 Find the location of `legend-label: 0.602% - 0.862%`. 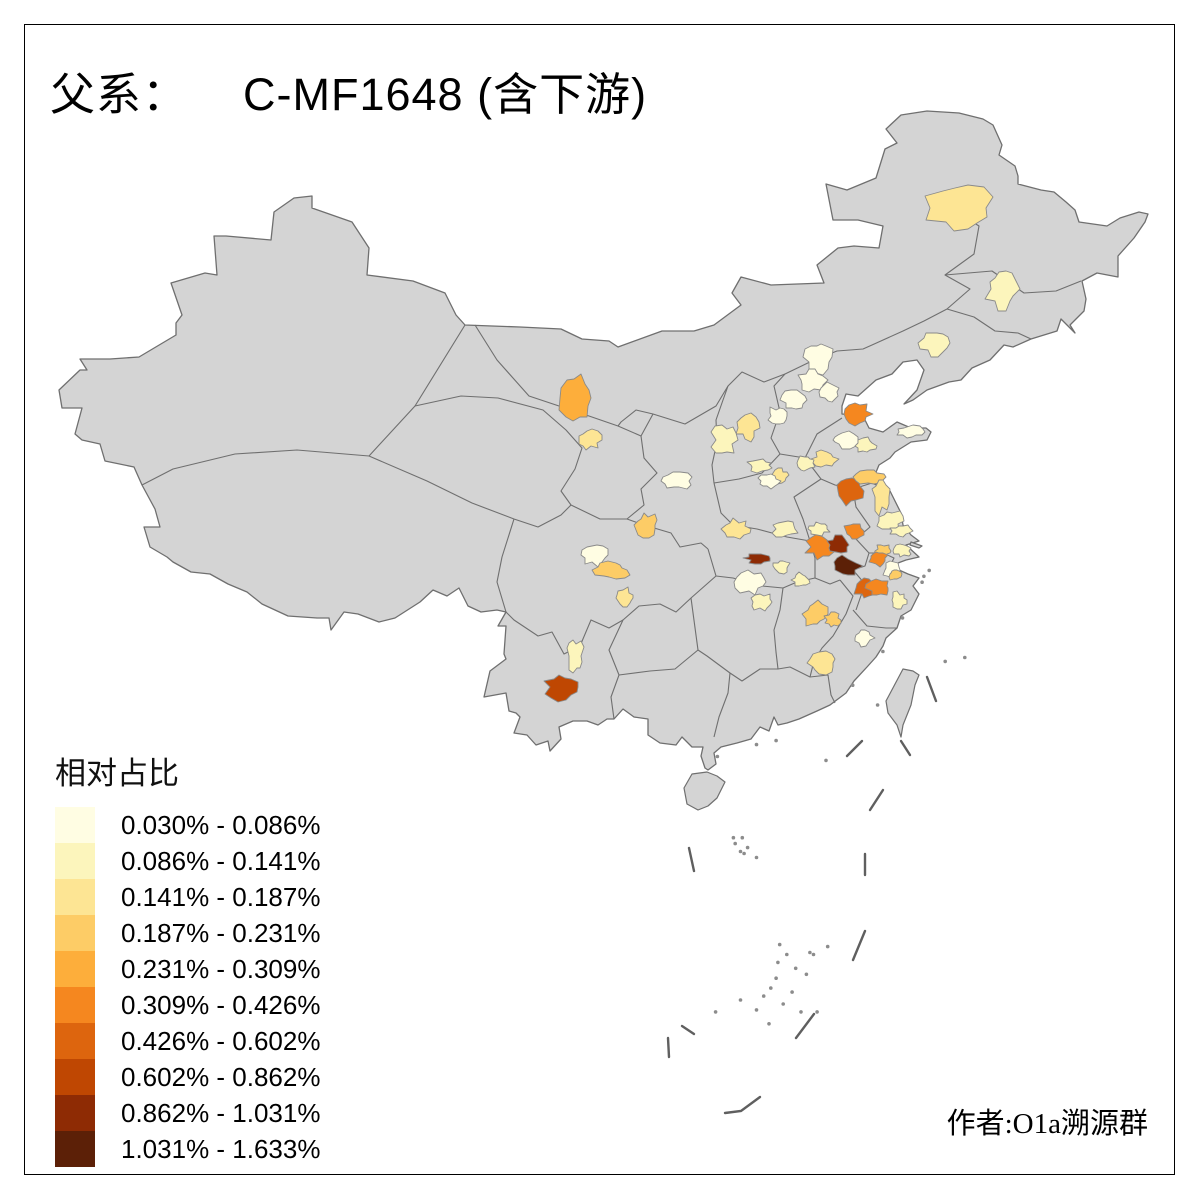

legend-label: 0.602% - 0.862% is located at coordinates (221, 1076).